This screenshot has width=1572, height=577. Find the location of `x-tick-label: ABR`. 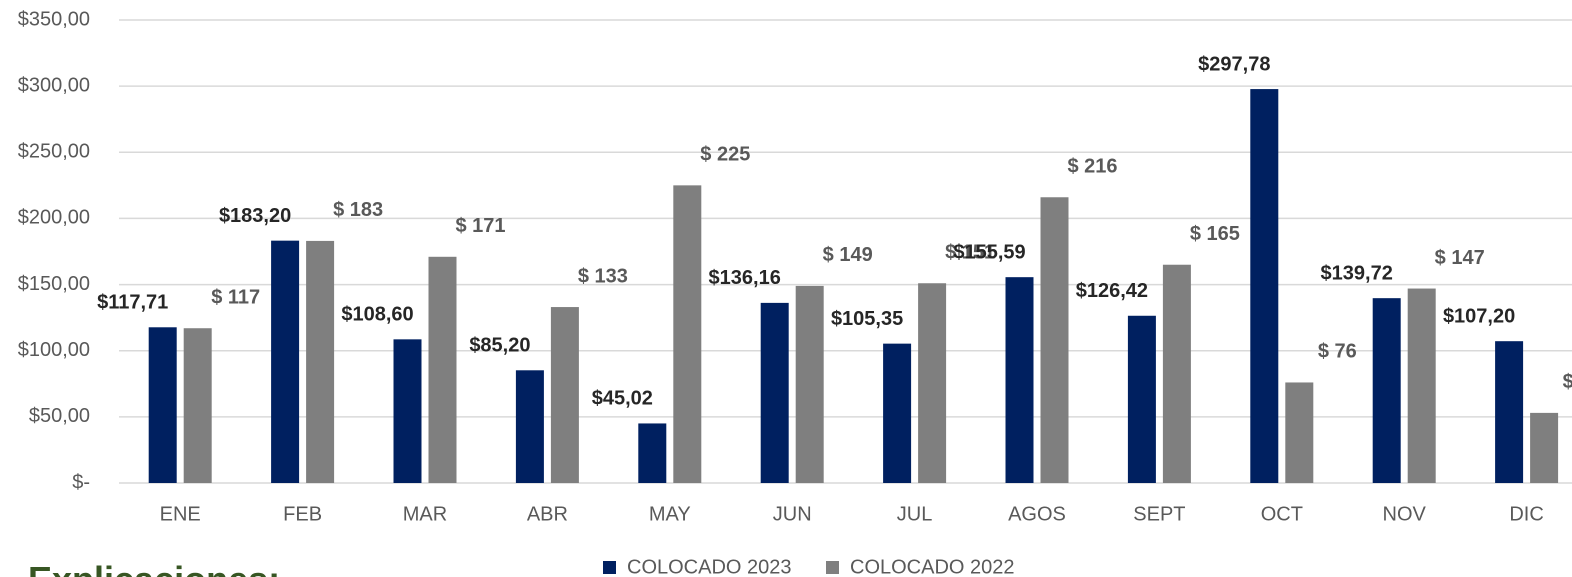

x-tick-label: ABR is located at coordinates (547, 514).